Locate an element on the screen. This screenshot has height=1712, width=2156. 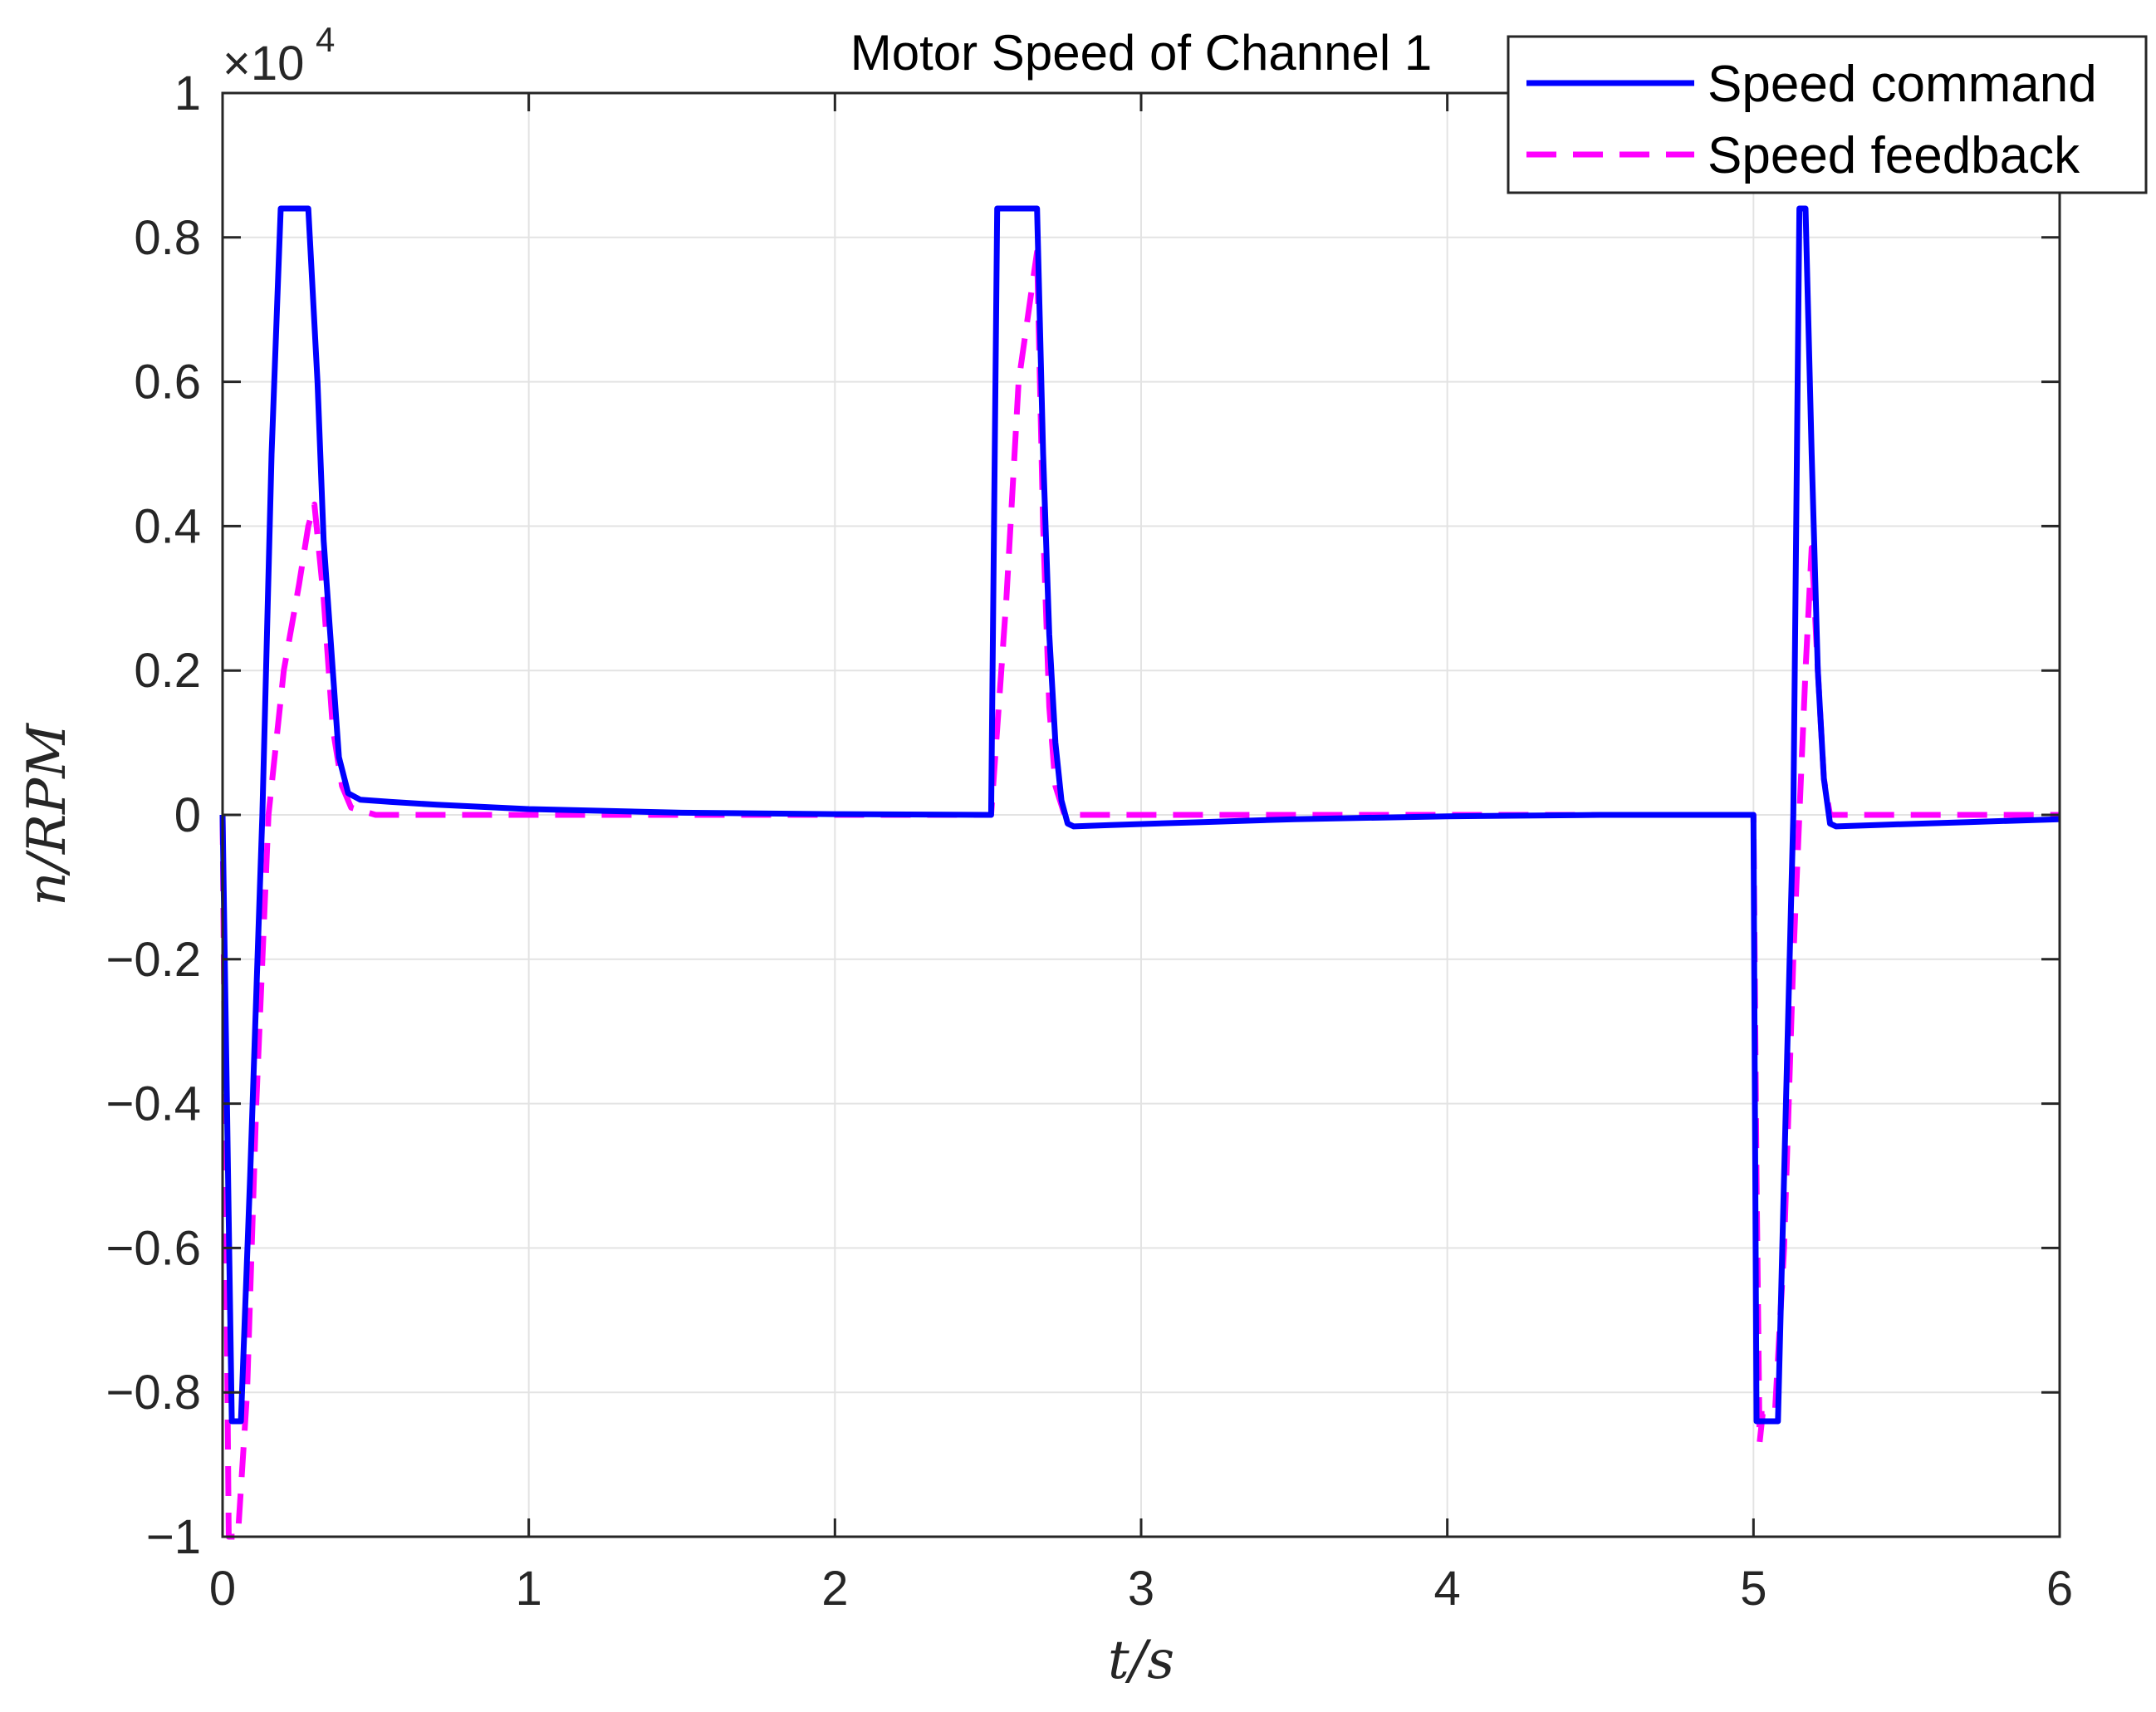
legend-label-speed-command: Speed command is located at coordinates (1903, 85).